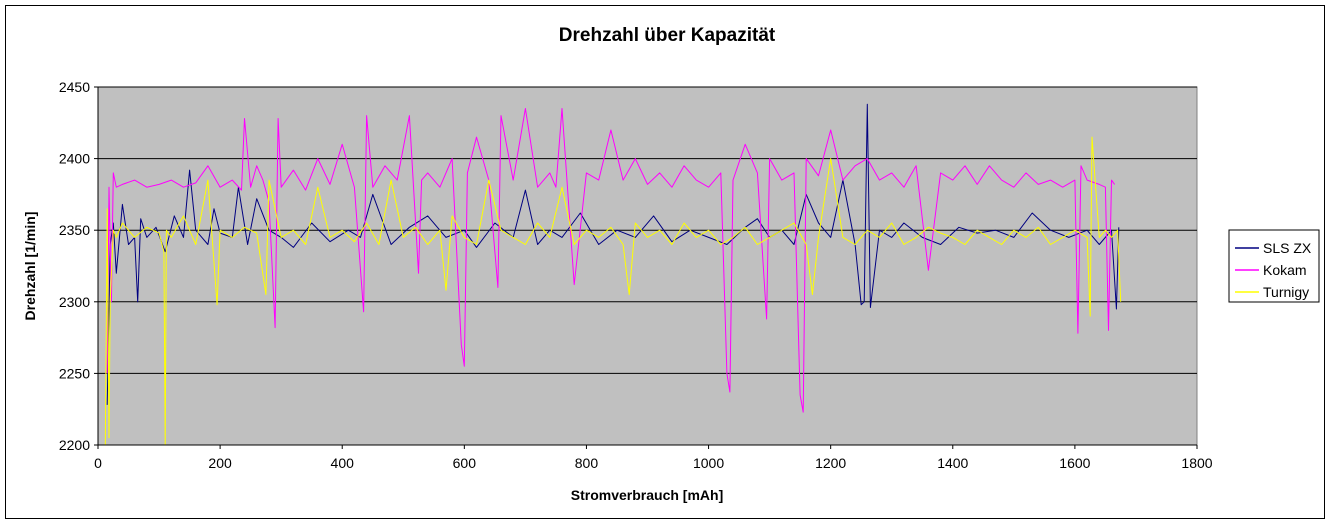 This screenshot has height=526, width=1332. Describe the element at coordinates (587, 463) in the screenshot. I see `x-tick-label: 800` at that location.